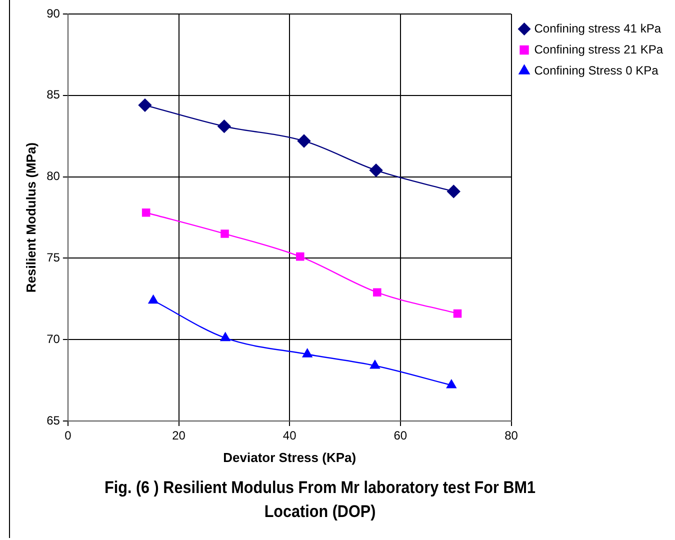 Image resolution: width=675 pixels, height=540 pixels. I want to click on x-axis-title: Deviator Stress (KPa), so click(289, 457).